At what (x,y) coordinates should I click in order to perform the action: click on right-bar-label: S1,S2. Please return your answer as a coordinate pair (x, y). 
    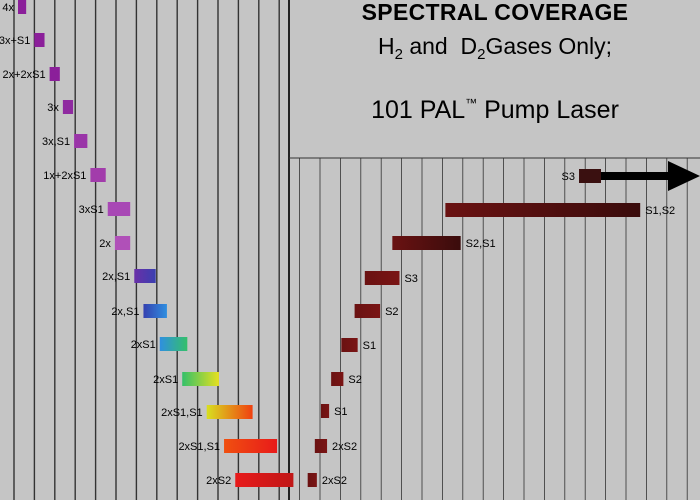
    Looking at the image, I should click on (660, 211).